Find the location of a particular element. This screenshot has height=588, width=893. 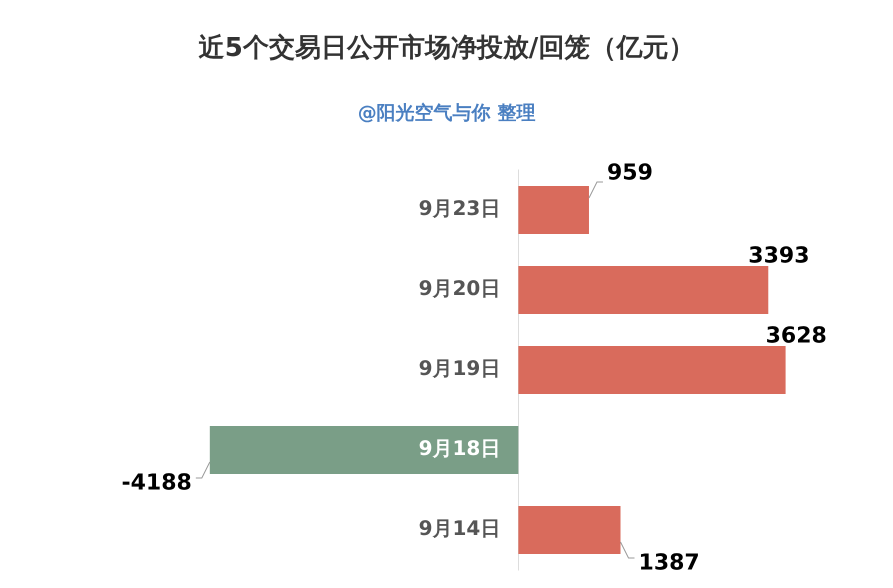

y-tick-label: 9月20日 is located at coordinates (459, 288).